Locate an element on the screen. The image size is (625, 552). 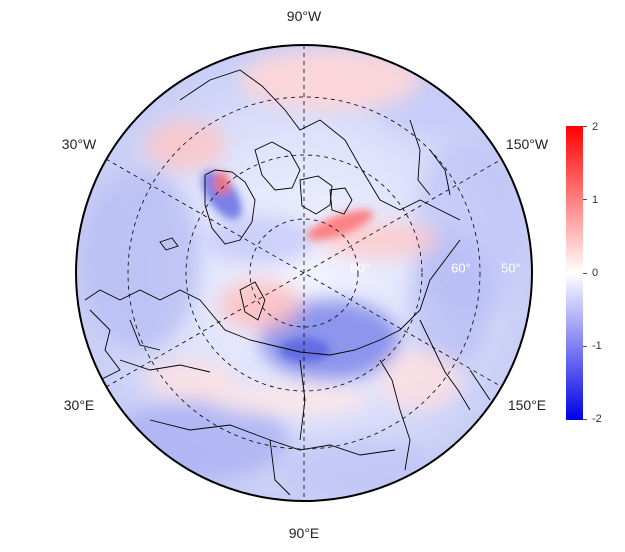
colorbar-tick-2: 2 is located at coordinates (595, 127).